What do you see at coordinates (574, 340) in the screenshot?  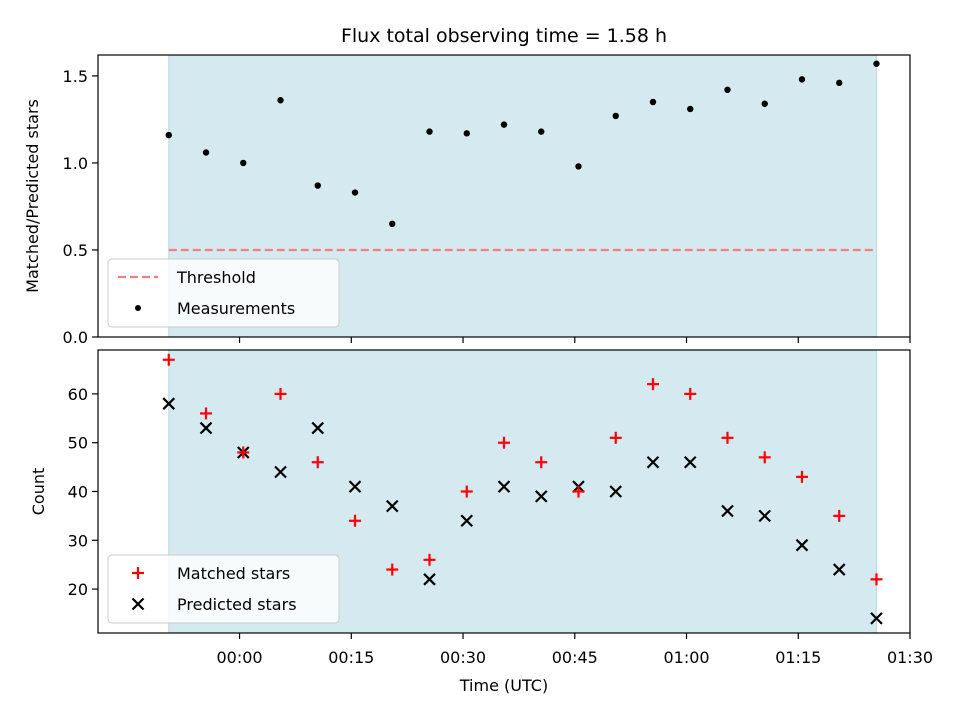 I see `ratio-x-ticks` at bounding box center [574, 340].